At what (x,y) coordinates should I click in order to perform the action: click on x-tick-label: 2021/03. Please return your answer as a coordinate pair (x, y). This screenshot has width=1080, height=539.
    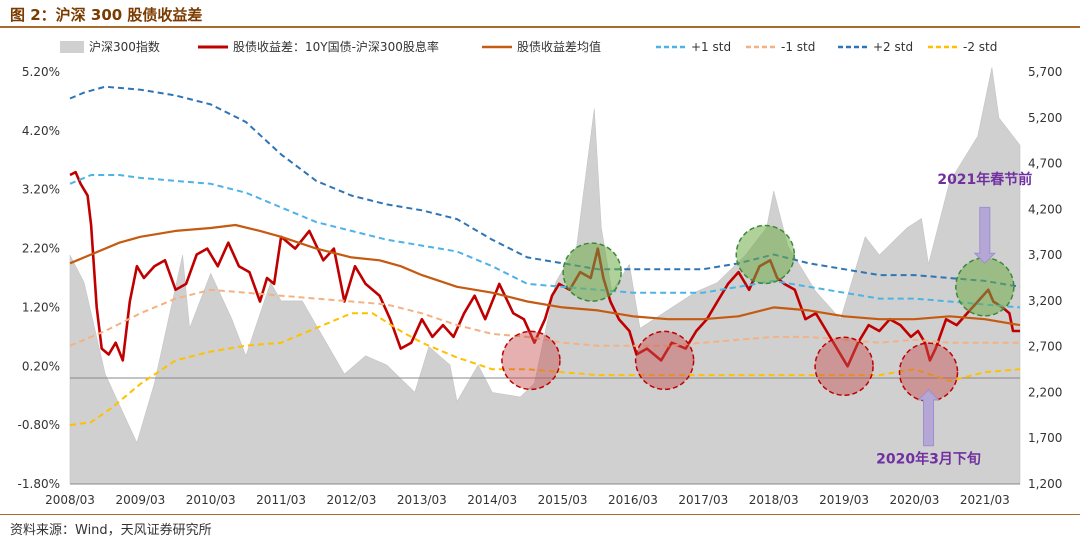
    Looking at the image, I should click on (985, 500).